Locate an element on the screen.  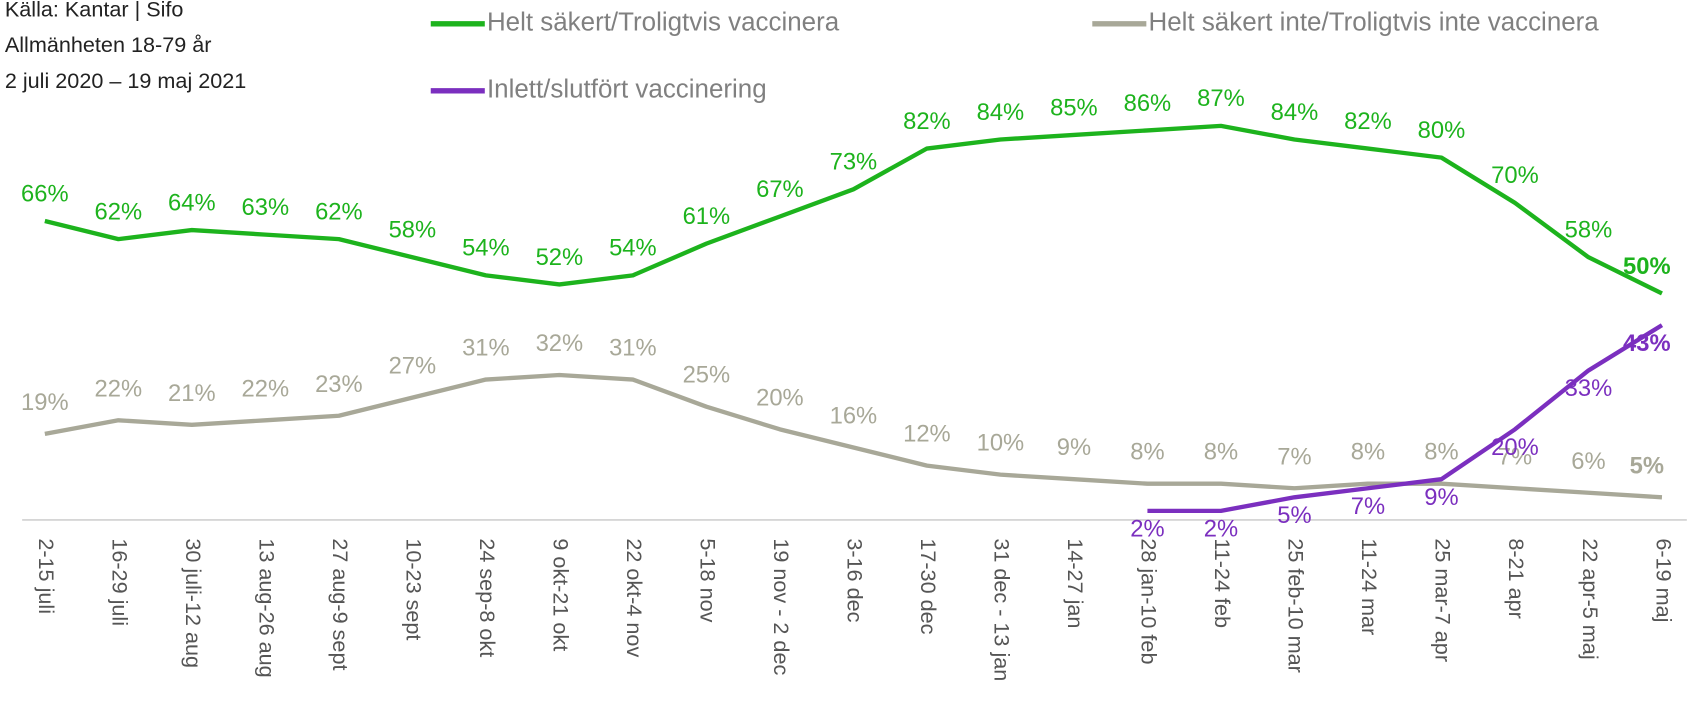
x-tick-label: 25 mar-7 apr is located at coordinates (1443, 600).